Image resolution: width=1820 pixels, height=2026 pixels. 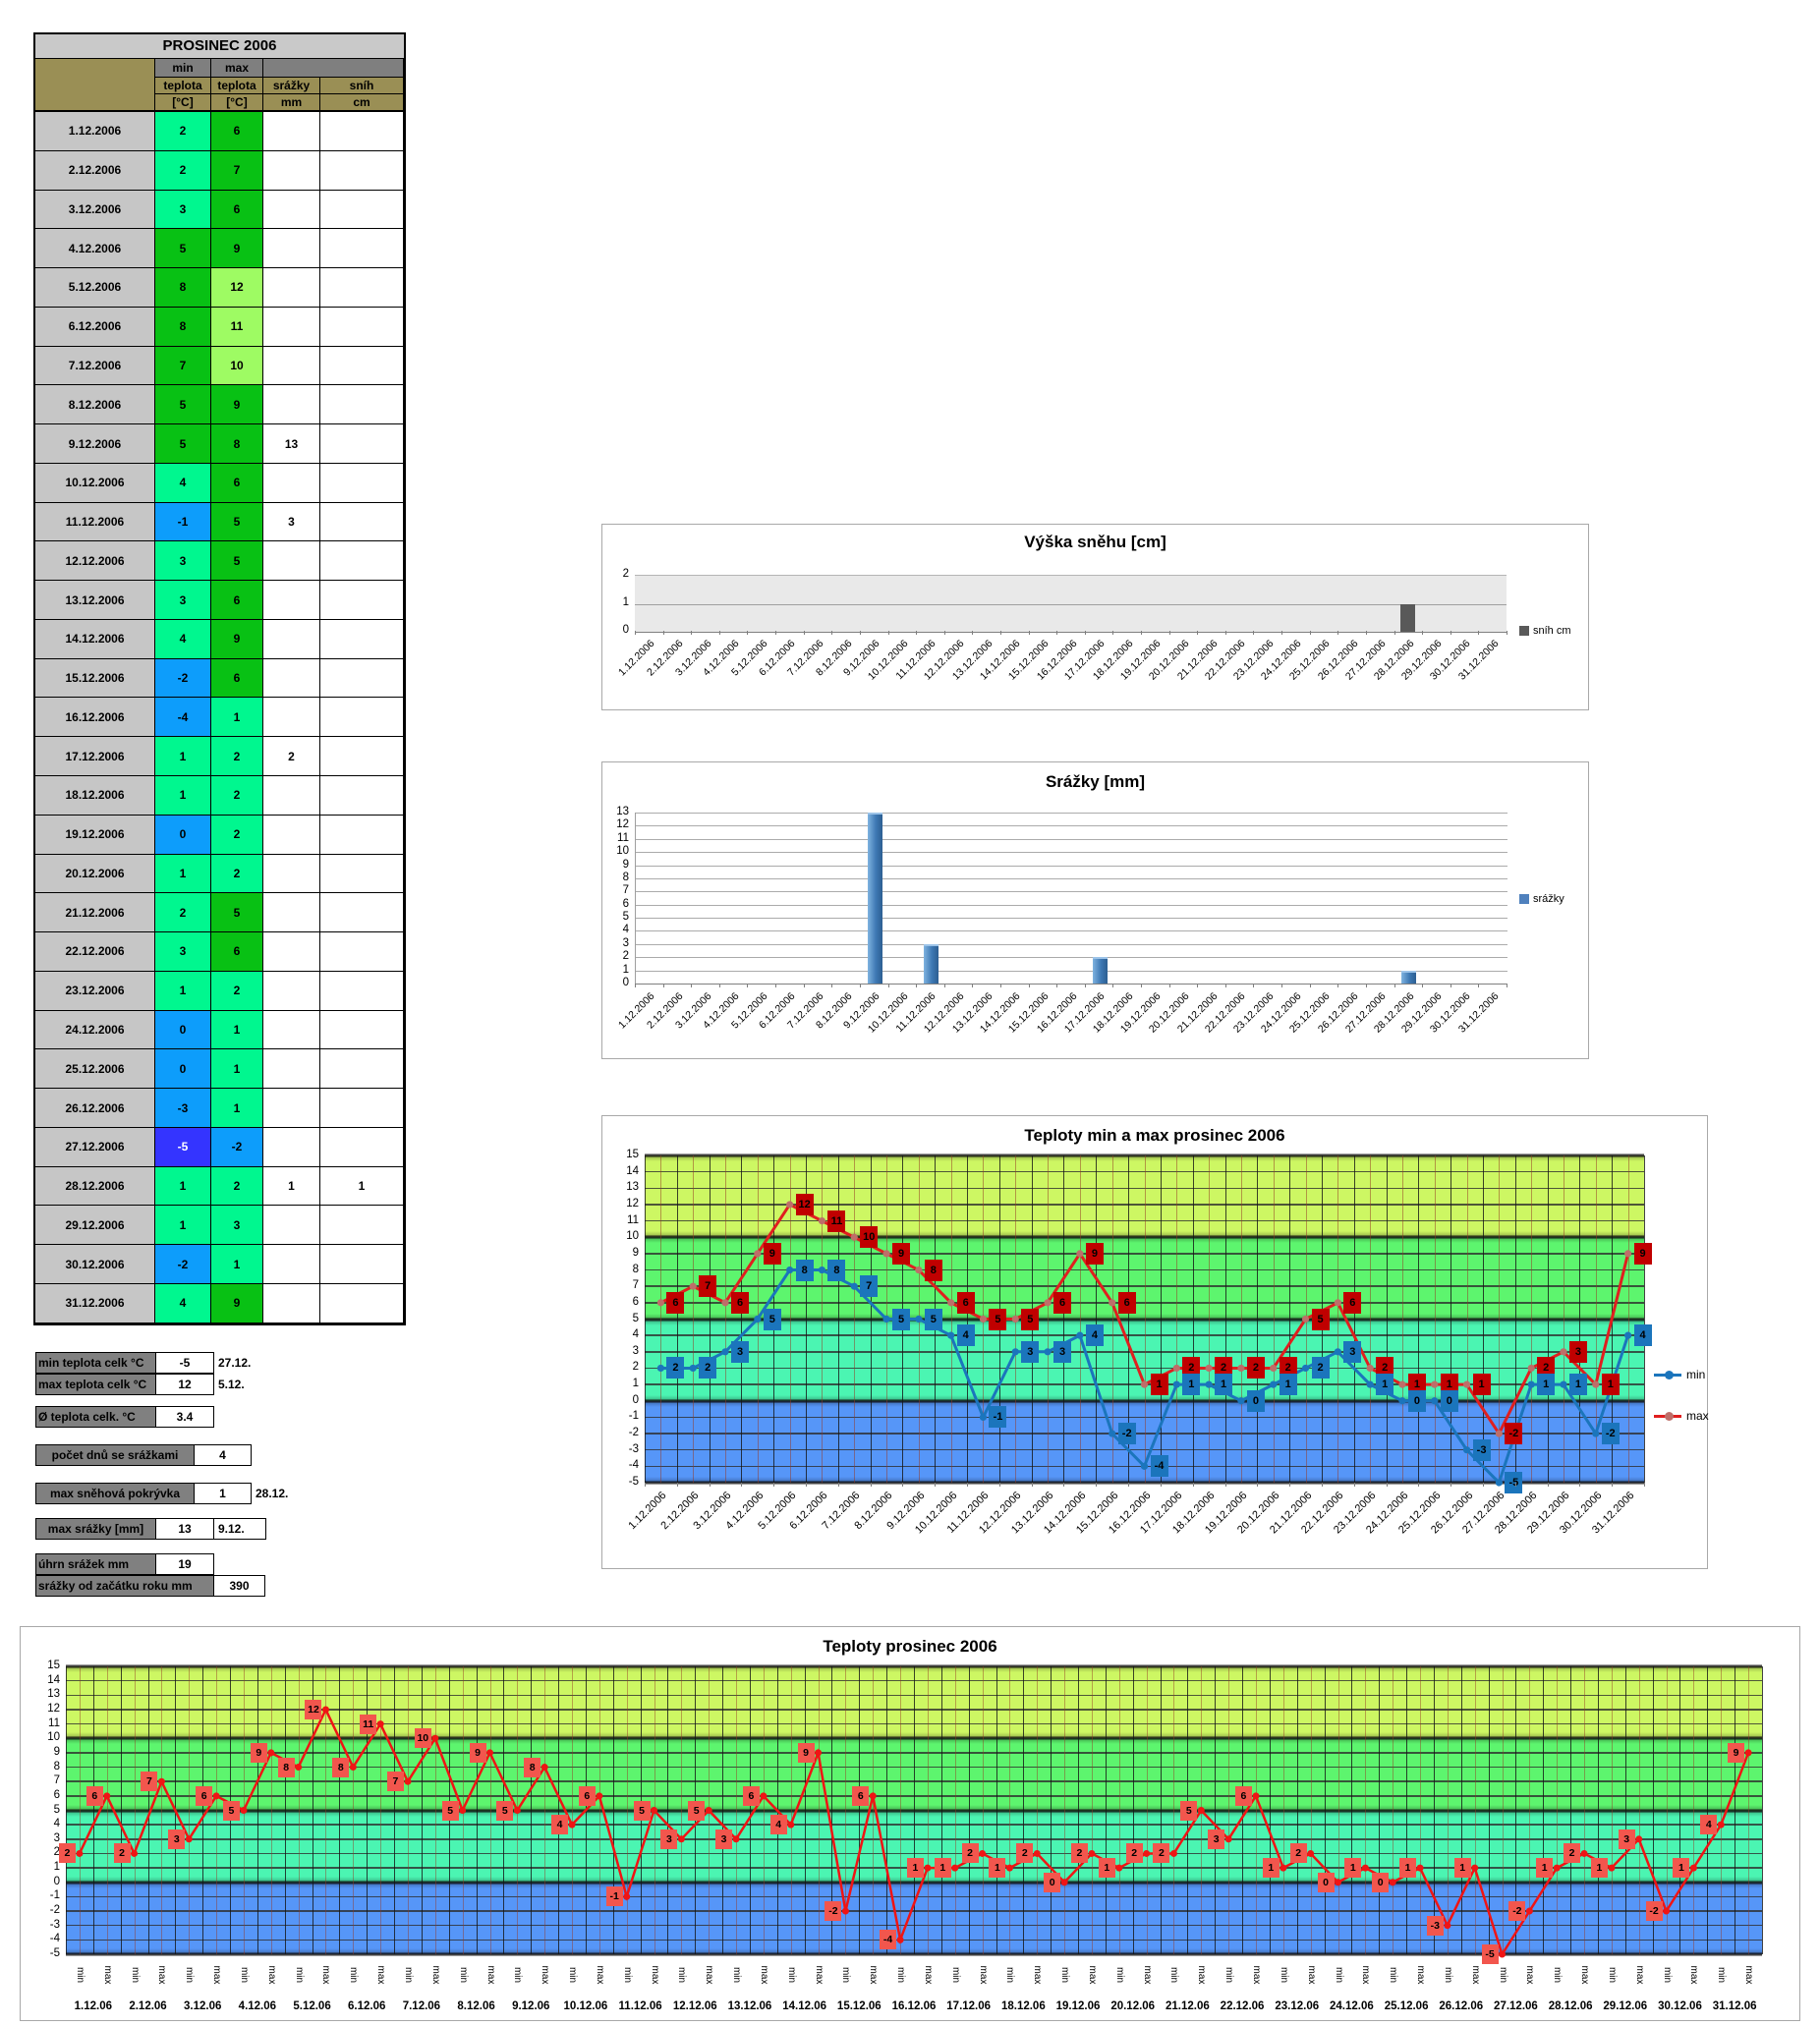 I want to click on y-axis-label: -4, so click(x=633, y=1465).